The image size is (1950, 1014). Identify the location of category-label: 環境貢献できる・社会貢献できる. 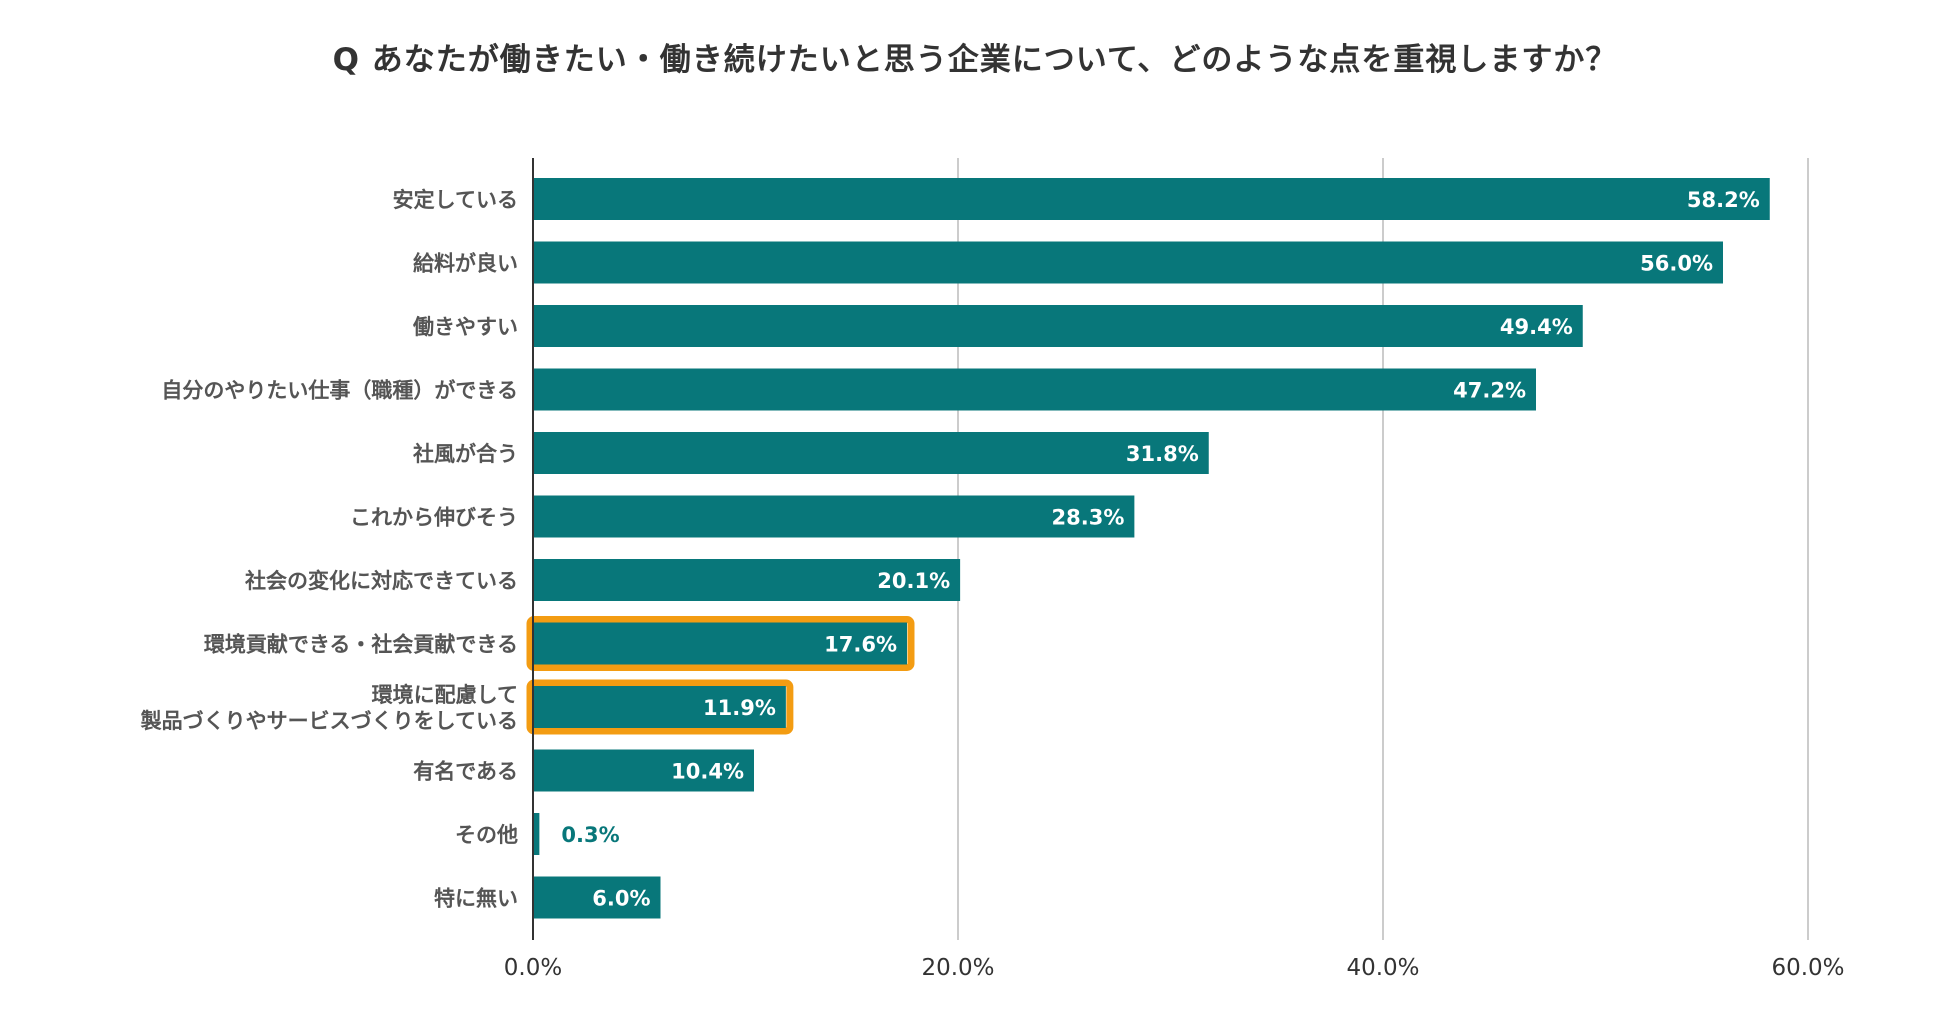
(361, 645).